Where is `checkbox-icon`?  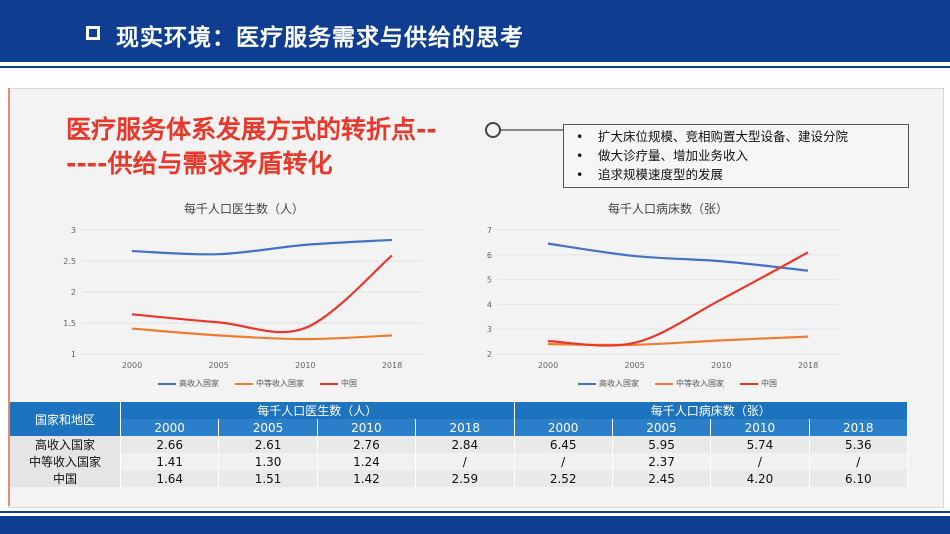 checkbox-icon is located at coordinates (93, 33).